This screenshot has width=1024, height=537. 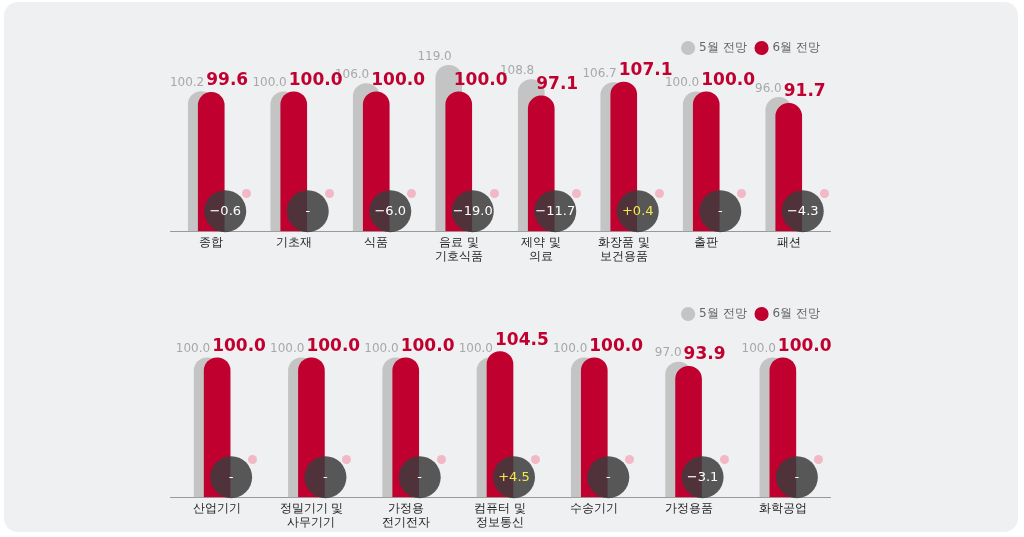 What do you see at coordinates (311, 514) in the screenshot?
I see `x-tick-label: 정밀기기 및 사무기기` at bounding box center [311, 514].